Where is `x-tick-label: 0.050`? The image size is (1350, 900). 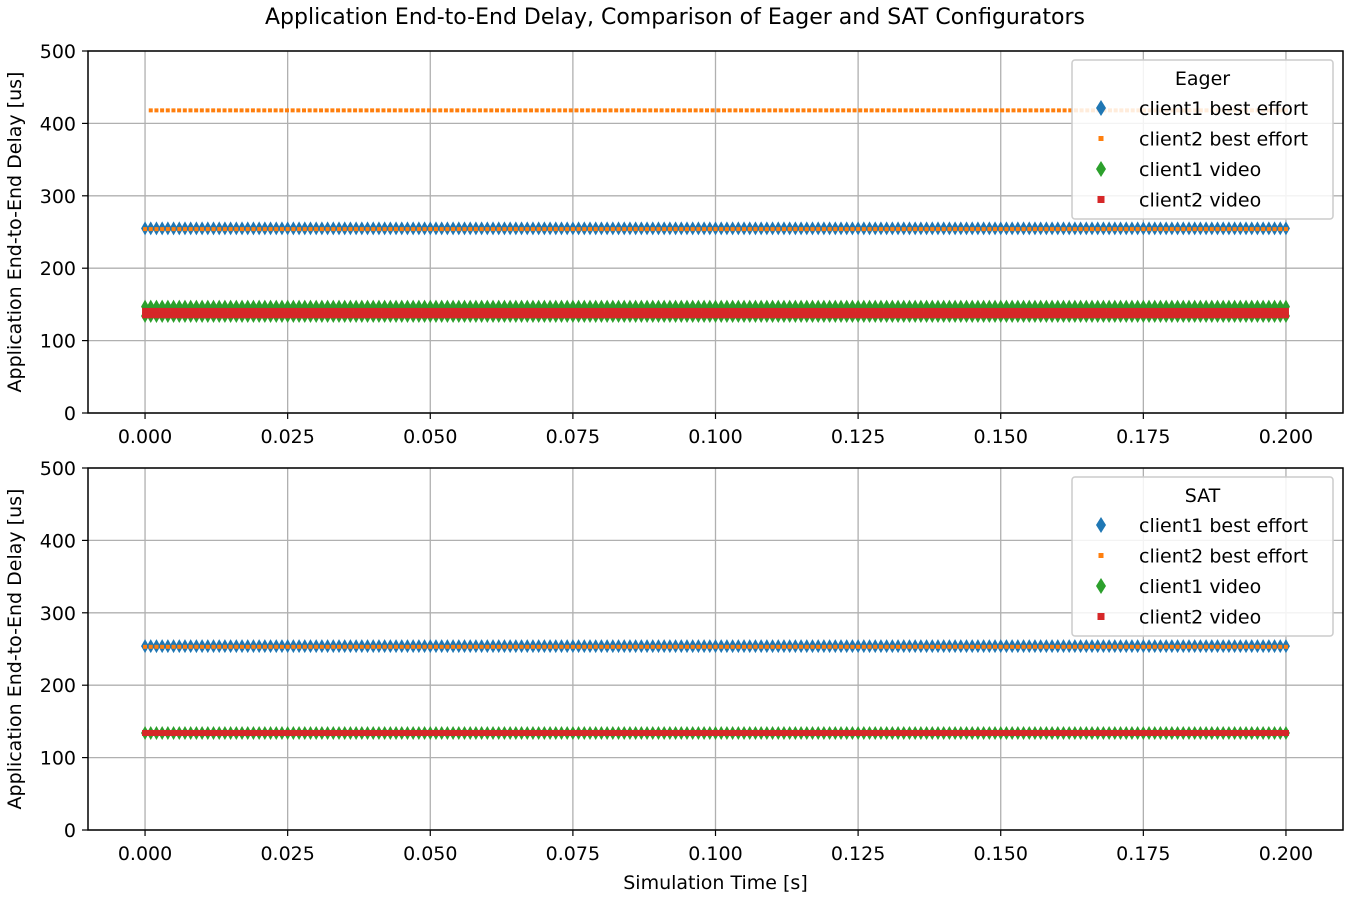
x-tick-label: 0.050 is located at coordinates (430, 854).